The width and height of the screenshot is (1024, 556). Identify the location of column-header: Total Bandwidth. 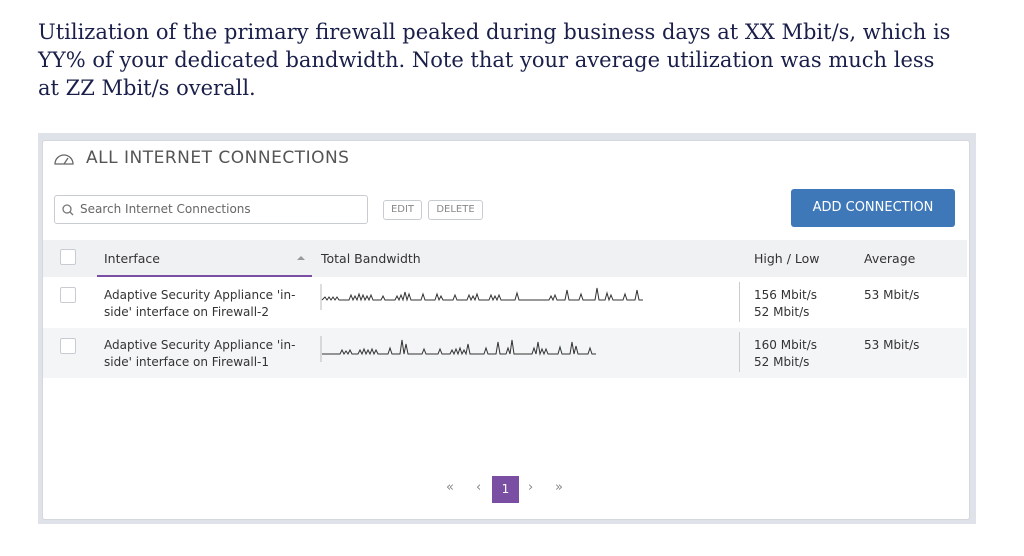
(371, 258).